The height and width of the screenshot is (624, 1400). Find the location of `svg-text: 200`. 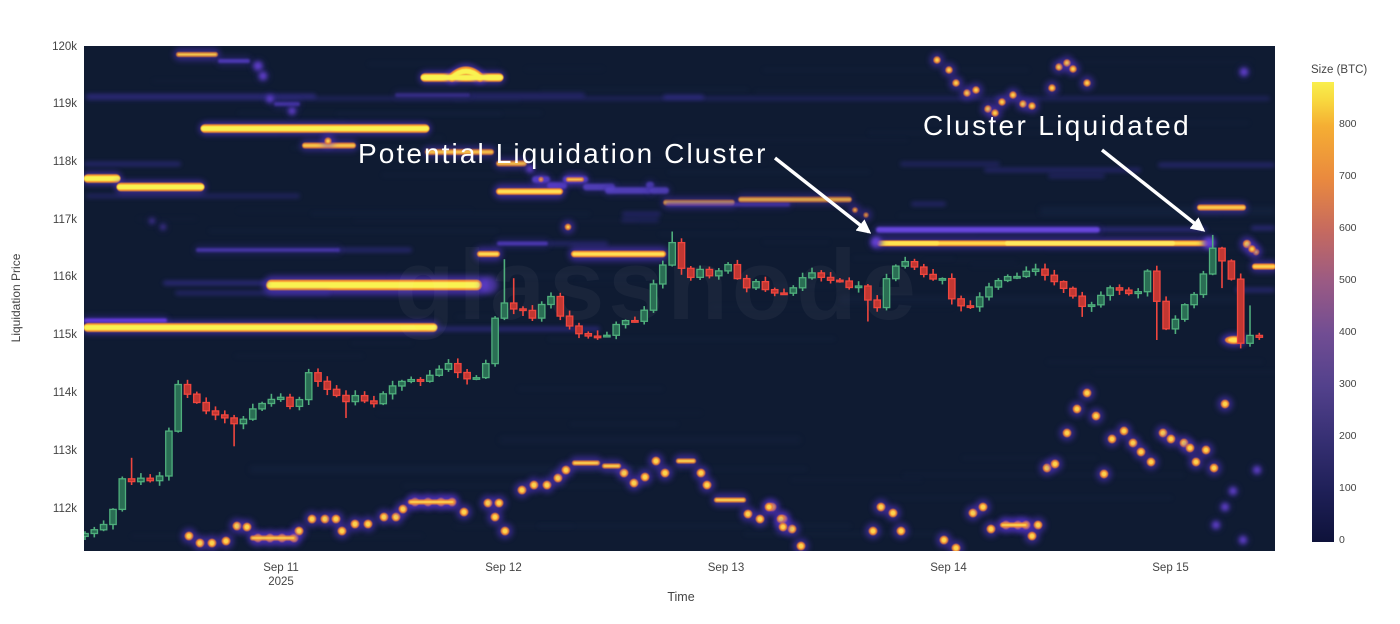

svg-text: 200 is located at coordinates (1348, 436).